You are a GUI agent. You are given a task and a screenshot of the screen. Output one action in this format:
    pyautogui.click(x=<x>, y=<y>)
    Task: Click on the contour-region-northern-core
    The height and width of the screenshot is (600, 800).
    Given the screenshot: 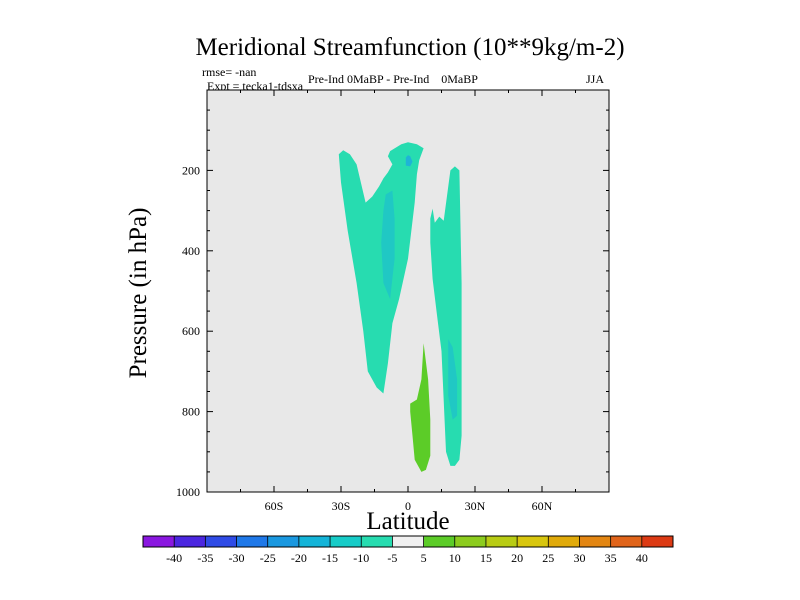 What is the action you would take?
    pyautogui.click(x=453, y=379)
    